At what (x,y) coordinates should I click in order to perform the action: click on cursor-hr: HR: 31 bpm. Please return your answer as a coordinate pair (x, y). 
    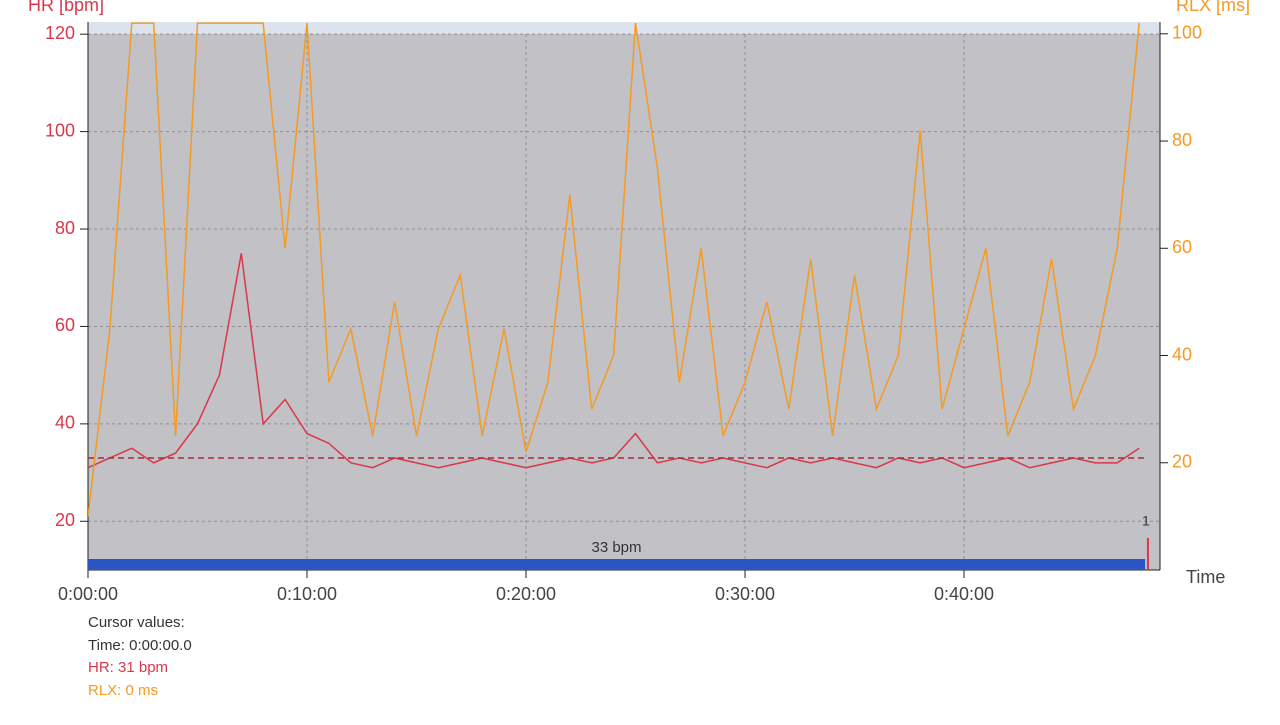
    Looking at the image, I should click on (128, 667).